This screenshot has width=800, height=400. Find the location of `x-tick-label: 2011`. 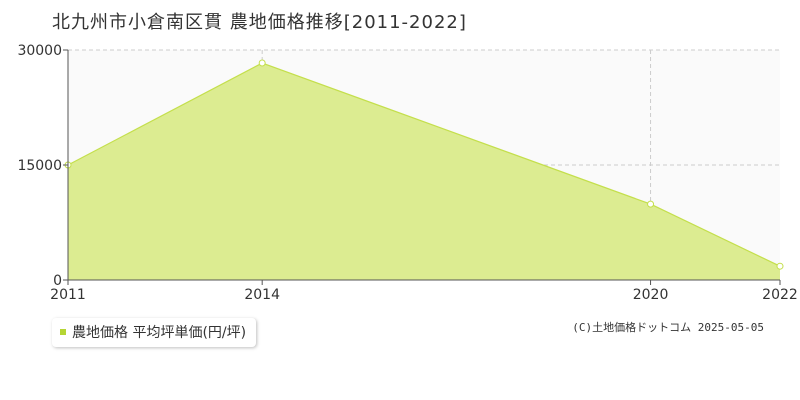

x-tick-label: 2011 is located at coordinates (68, 295).